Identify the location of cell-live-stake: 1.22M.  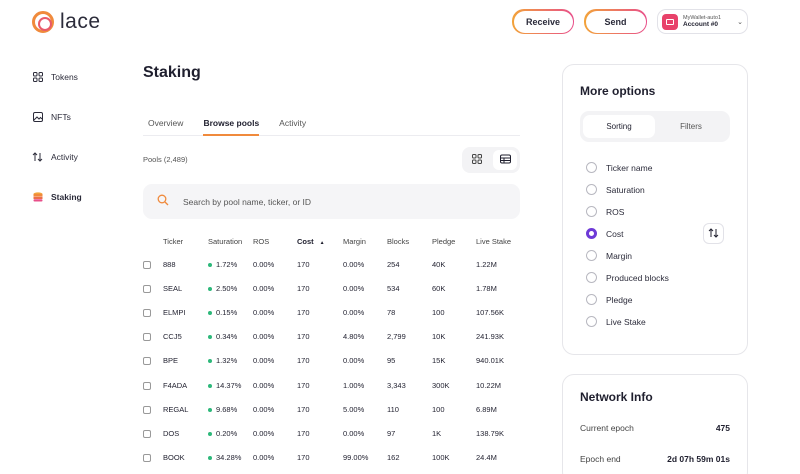
(486, 264).